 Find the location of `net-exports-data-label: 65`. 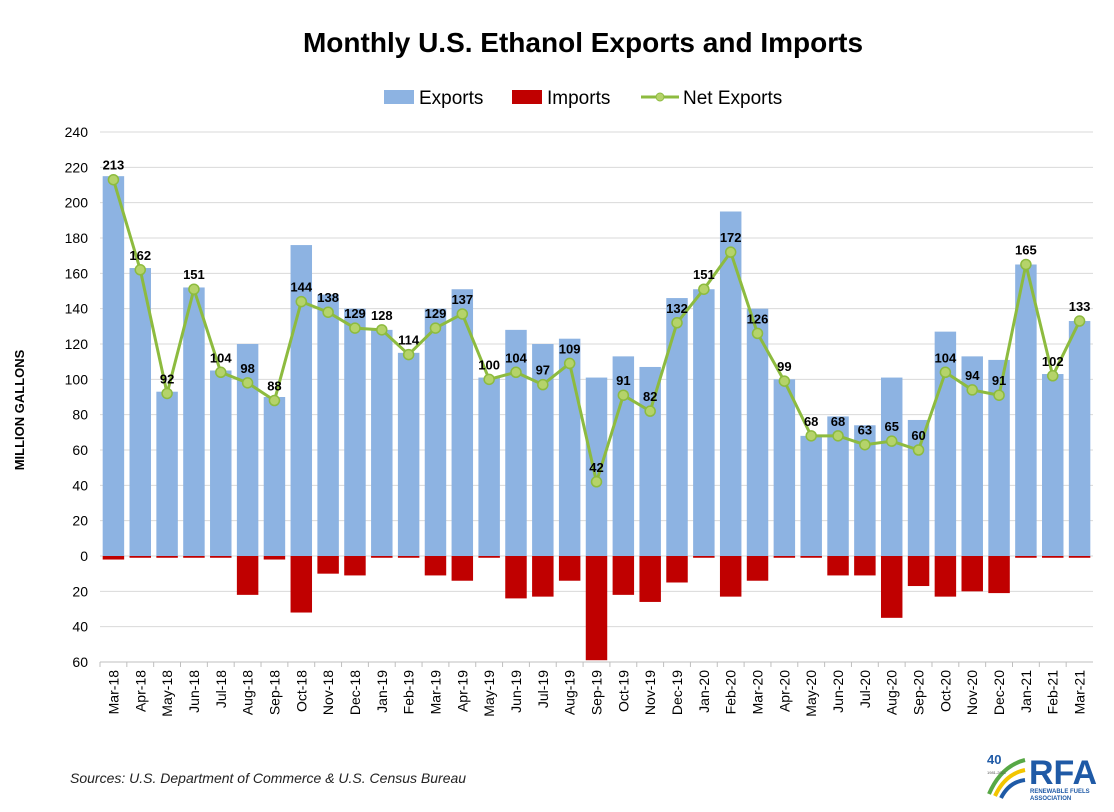

net-exports-data-label: 65 is located at coordinates (891, 426).